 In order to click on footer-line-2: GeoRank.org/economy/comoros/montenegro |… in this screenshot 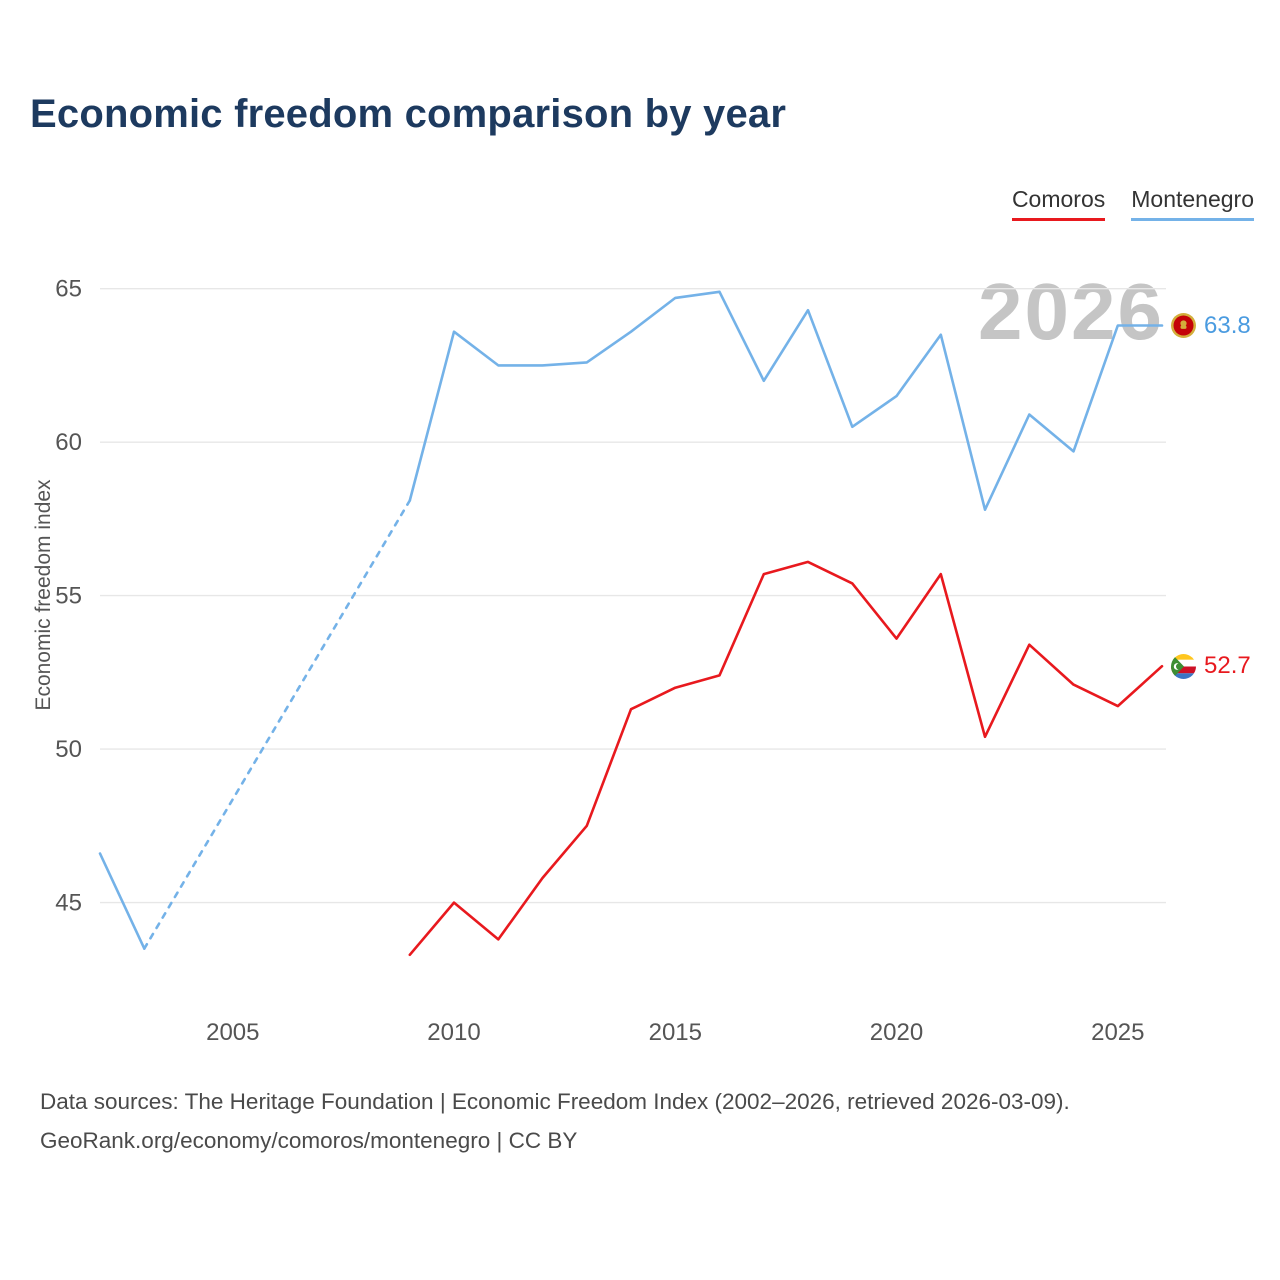, I will do `click(309, 1140)`.